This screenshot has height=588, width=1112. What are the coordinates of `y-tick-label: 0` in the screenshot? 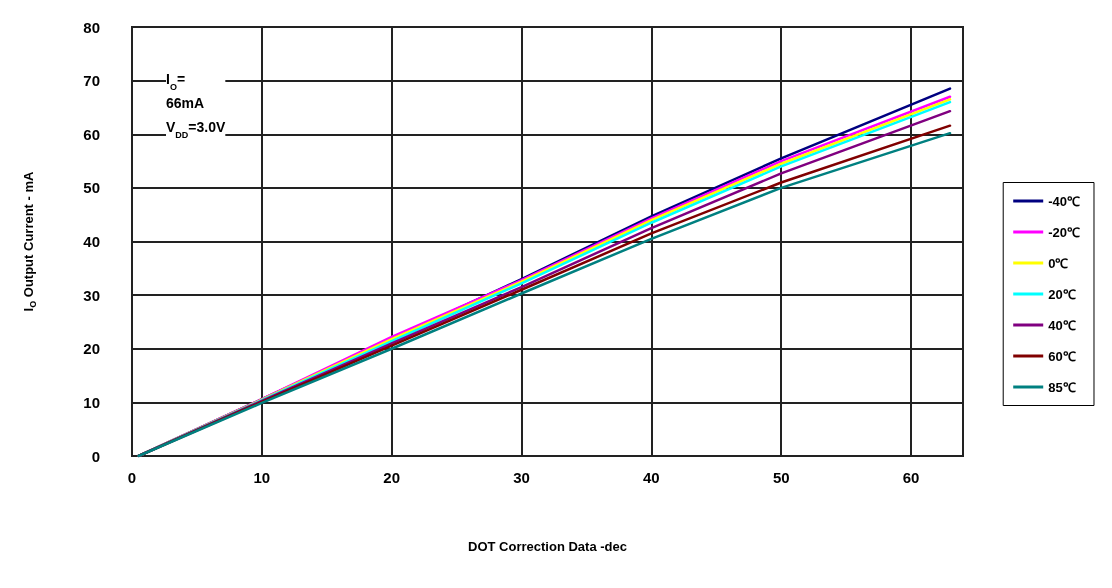 It's located at (95, 456).